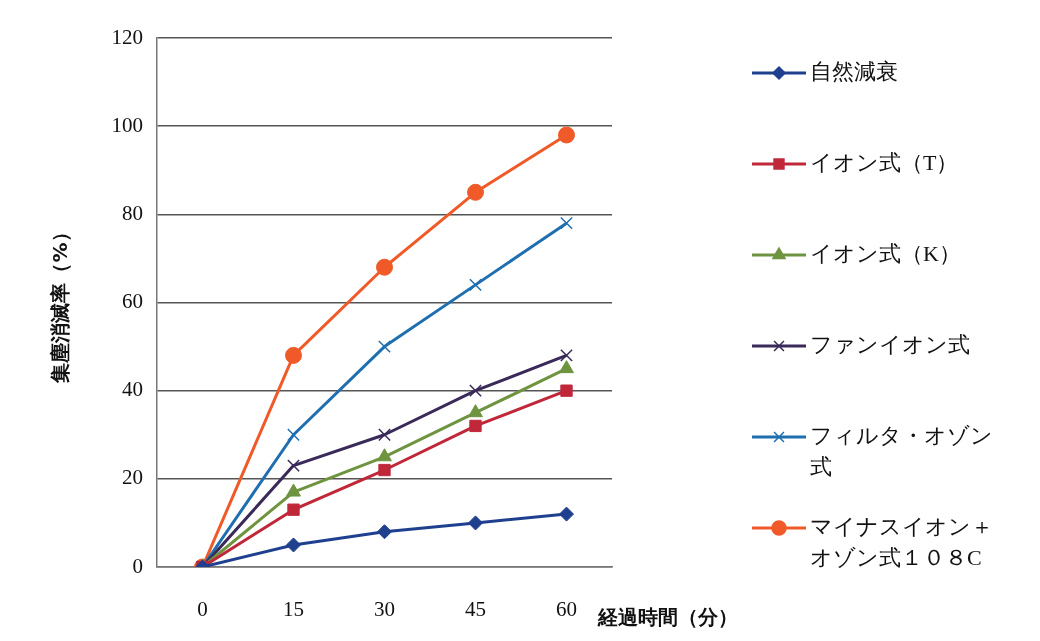 This screenshot has height=641, width=1040. What do you see at coordinates (60, 303) in the screenshot?
I see `y-axis-title: 集塵消滅率（%）` at bounding box center [60, 303].